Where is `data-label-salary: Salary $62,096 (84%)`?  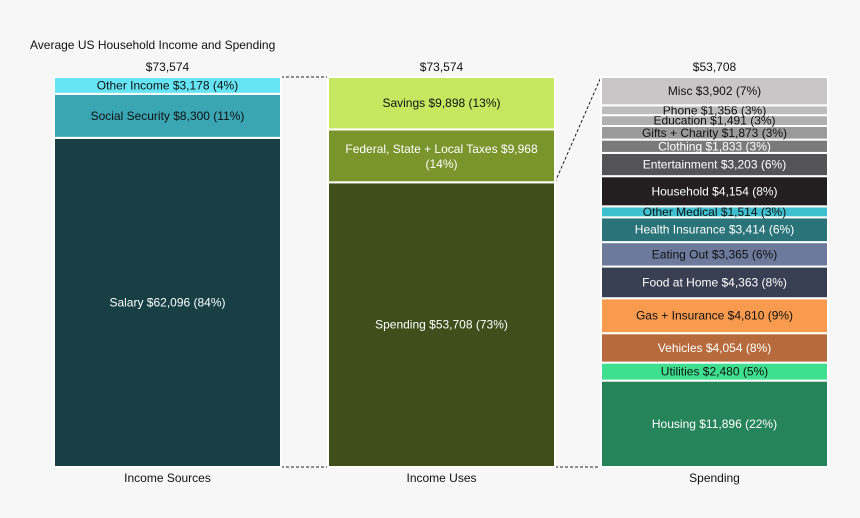
data-label-salary: Salary $62,096 (84%) is located at coordinates (167, 302).